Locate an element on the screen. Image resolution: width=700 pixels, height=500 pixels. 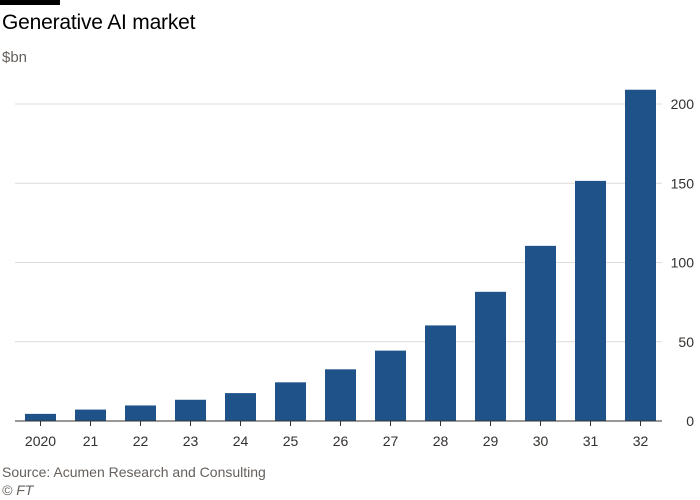
y-axis: 0 50 100 150 200 is located at coordinates (683, 262).